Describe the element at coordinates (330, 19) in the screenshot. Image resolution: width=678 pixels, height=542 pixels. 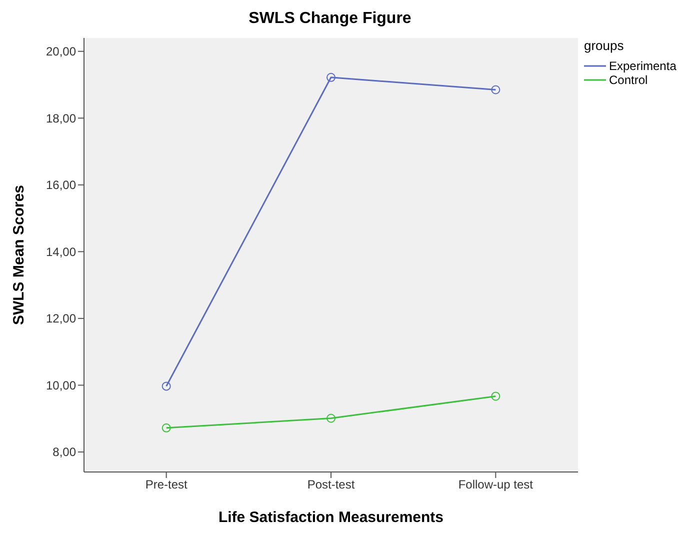
I see `chart-title: SWLS Change Figure` at that location.